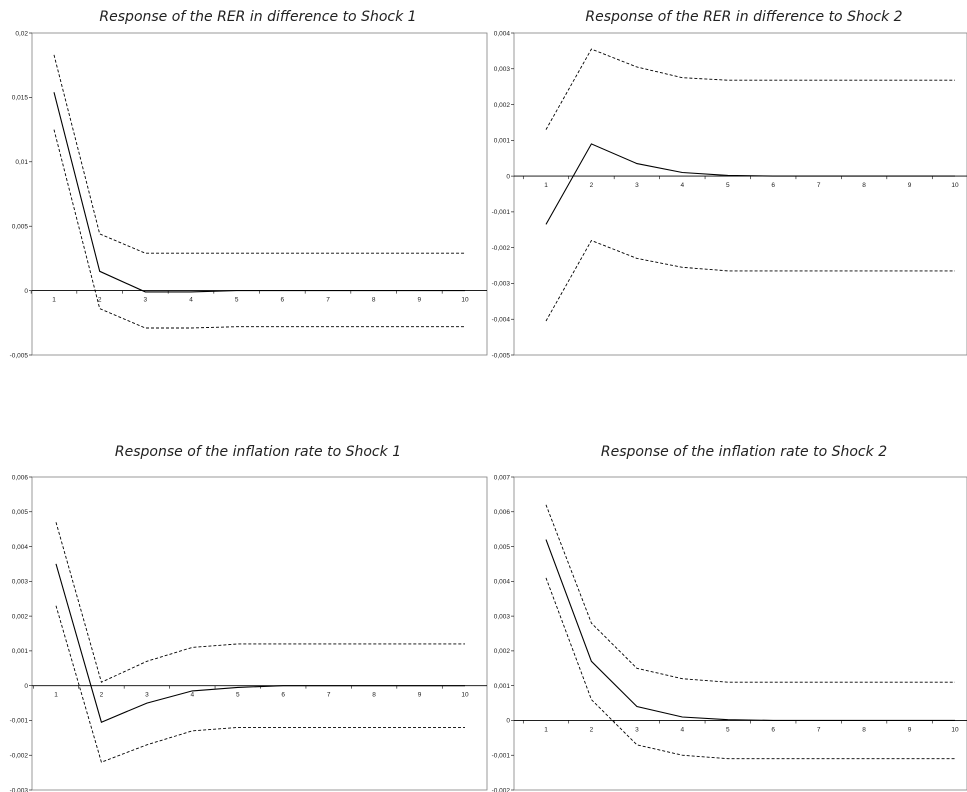 This screenshot has height=792, width=967. I want to click on y-tick-label: 0,01, so click(21, 162).